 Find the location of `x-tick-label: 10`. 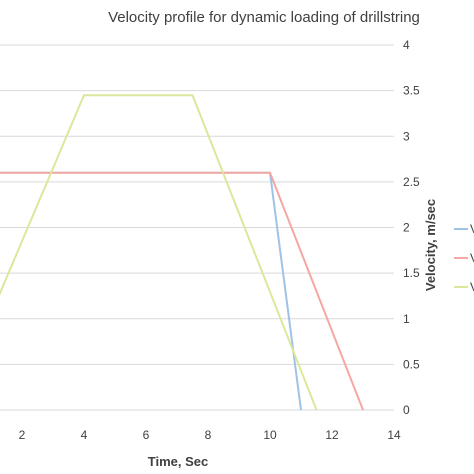

x-tick-label: 10 is located at coordinates (270, 435).